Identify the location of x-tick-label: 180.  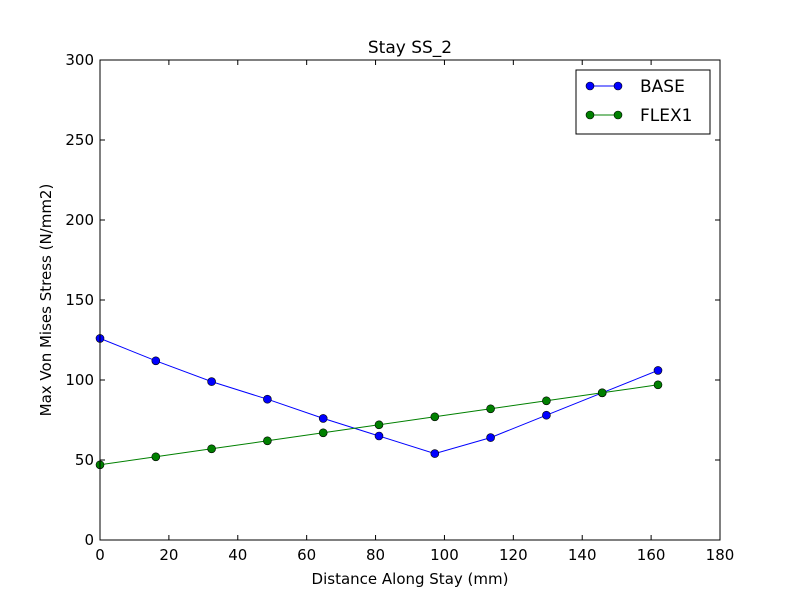
(720, 555).